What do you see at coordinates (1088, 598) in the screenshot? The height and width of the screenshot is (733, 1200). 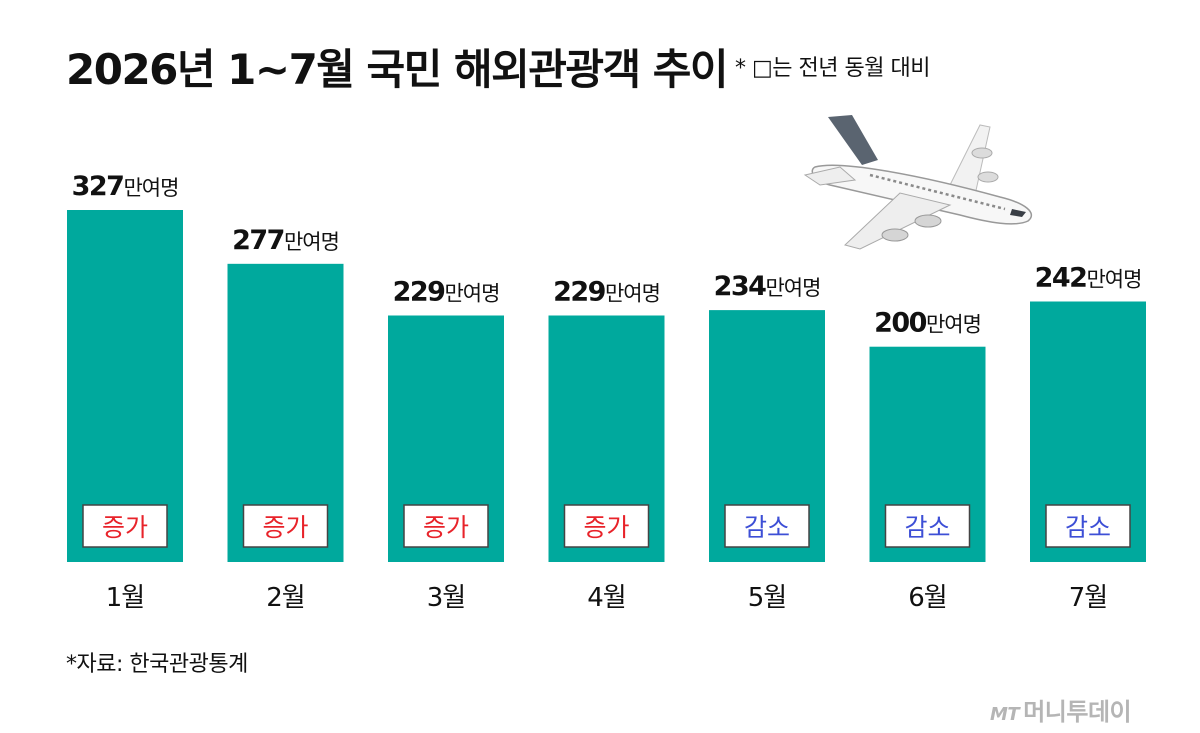 I see `x-tick-label: 7월` at bounding box center [1088, 598].